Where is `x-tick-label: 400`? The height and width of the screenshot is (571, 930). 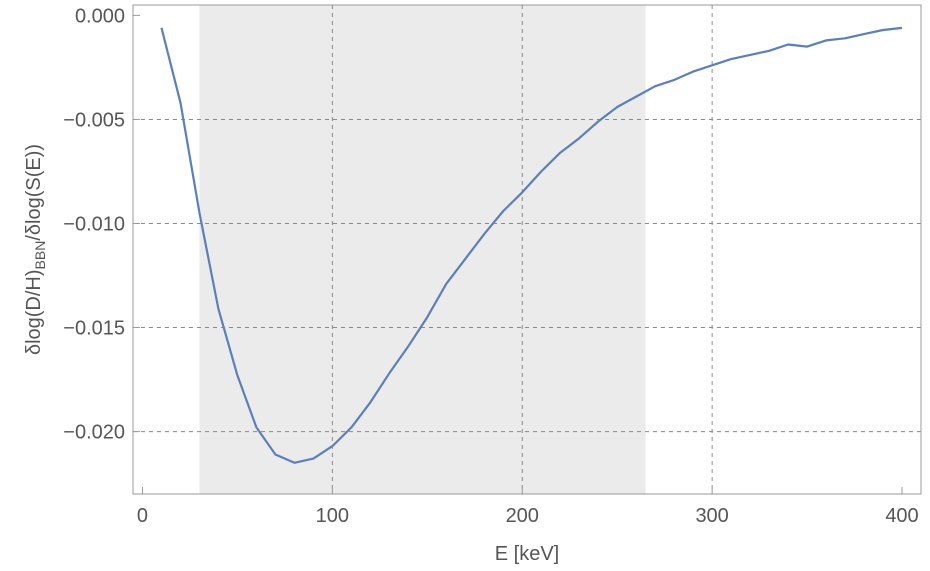 x-tick-label: 400 is located at coordinates (901, 516).